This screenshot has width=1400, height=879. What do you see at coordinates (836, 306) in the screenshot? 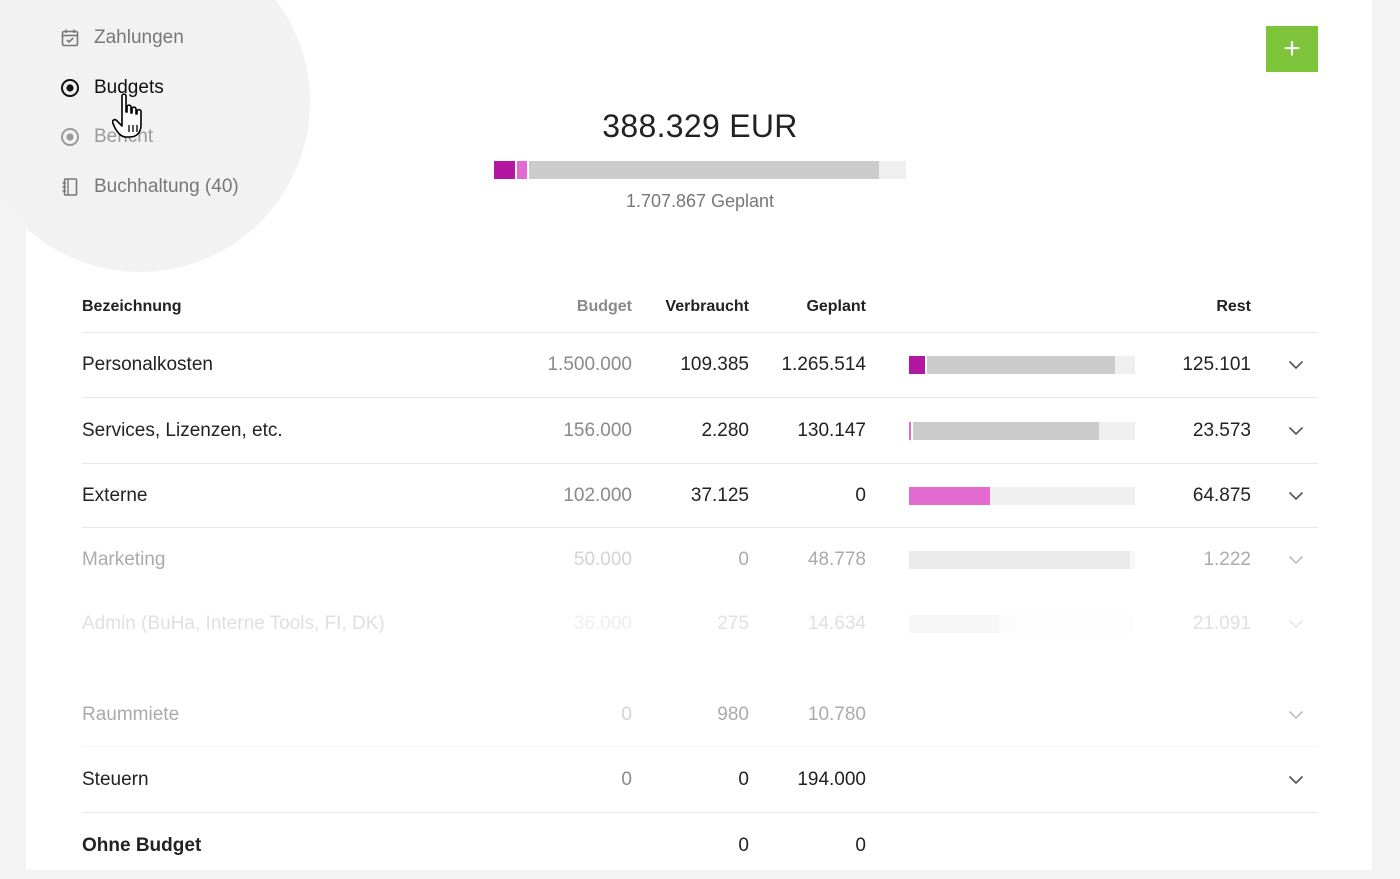
I see `header-geplant: Geplant` at bounding box center [836, 306].